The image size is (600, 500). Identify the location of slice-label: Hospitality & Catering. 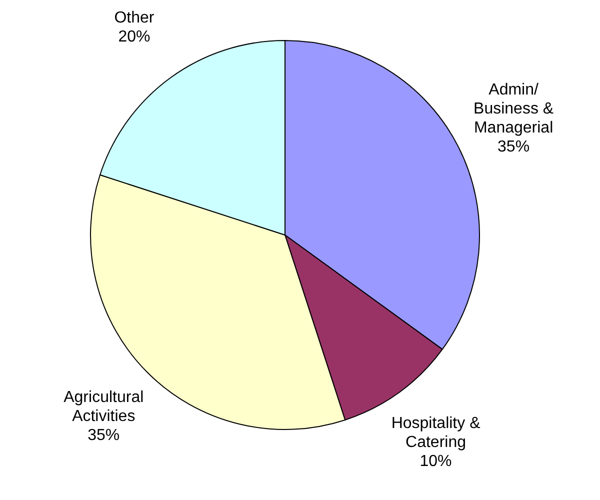
(436, 432).